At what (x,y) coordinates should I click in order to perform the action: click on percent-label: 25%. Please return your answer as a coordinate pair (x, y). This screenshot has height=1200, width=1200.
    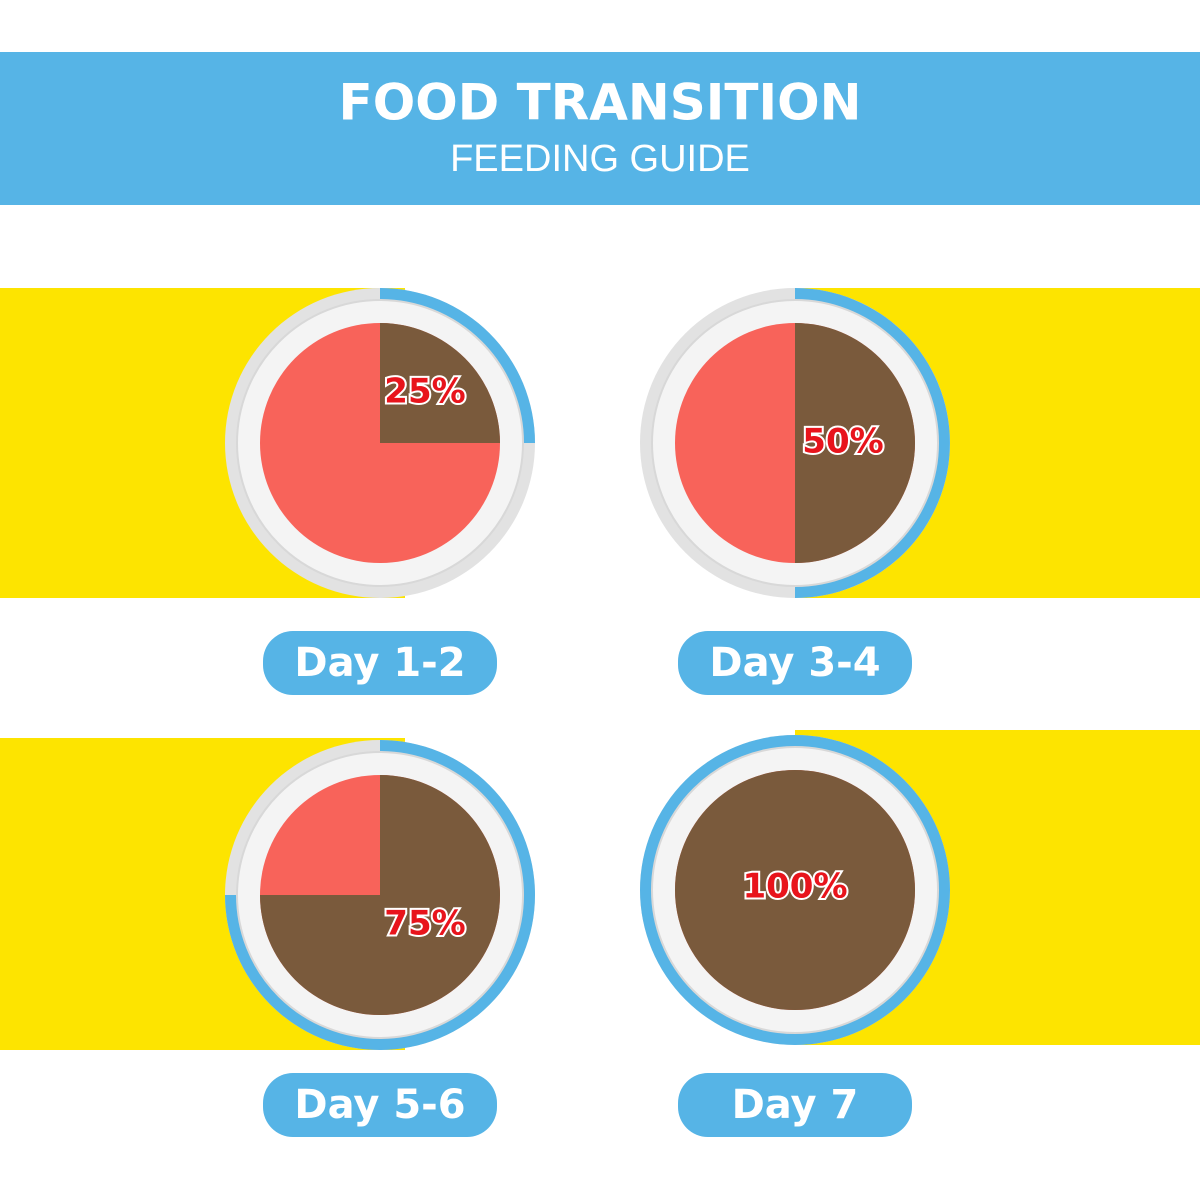
    Looking at the image, I should click on (424, 392).